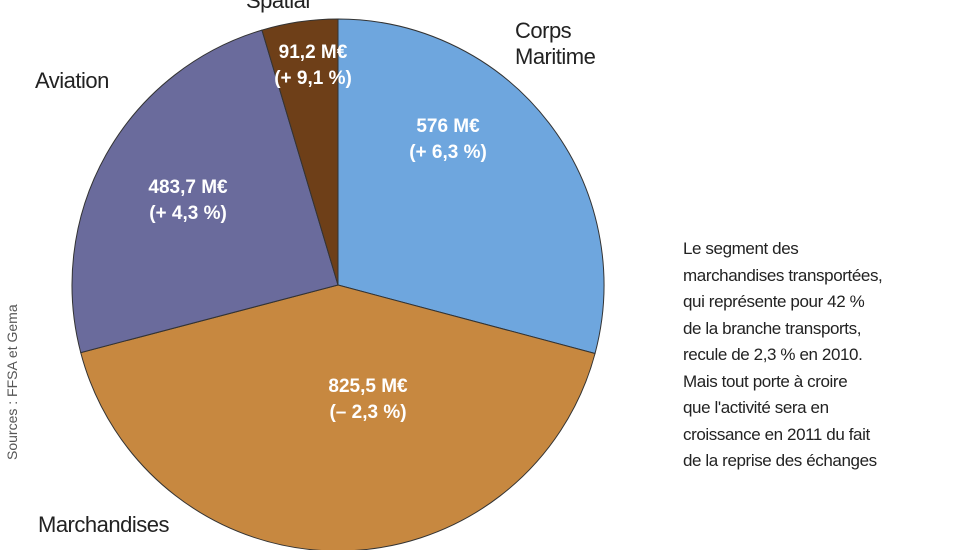  Describe the element at coordinates (773, 354) in the screenshot. I see `note-line: recule de 2,3 % en 2010.` at that location.